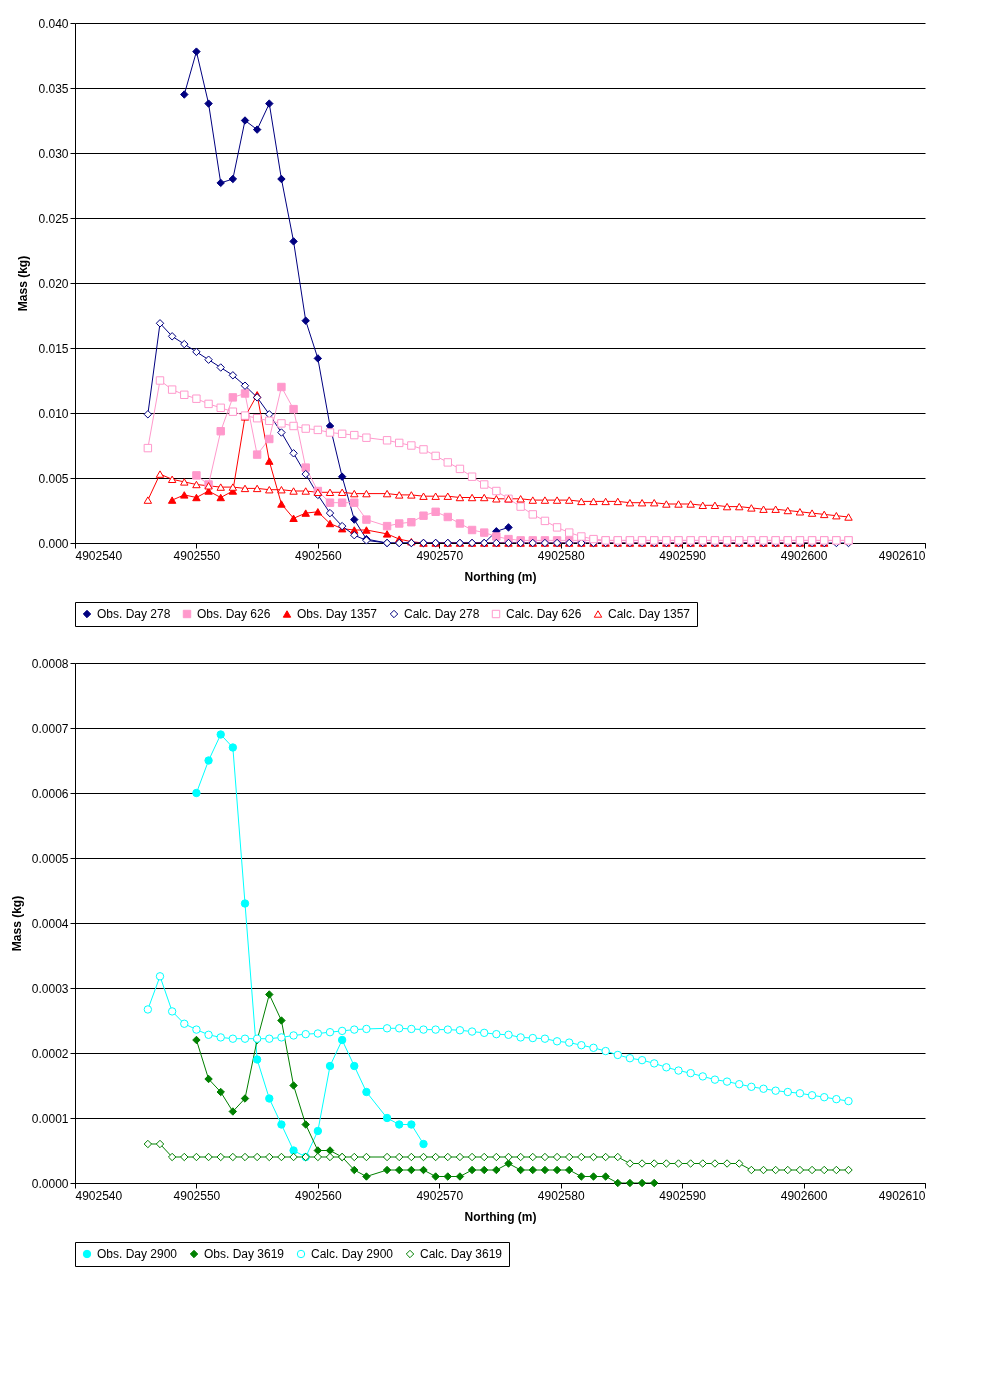 The height and width of the screenshot is (1385, 1000). What do you see at coordinates (53, 348) in the screenshot?
I see `y-tick-label: 0.015` at bounding box center [53, 348].